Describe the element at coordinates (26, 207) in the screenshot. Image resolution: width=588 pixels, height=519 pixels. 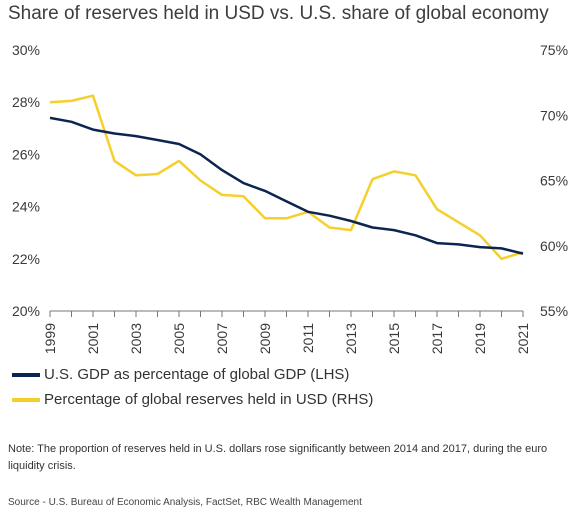
I see `y-left-tick-label: 24%` at that location.